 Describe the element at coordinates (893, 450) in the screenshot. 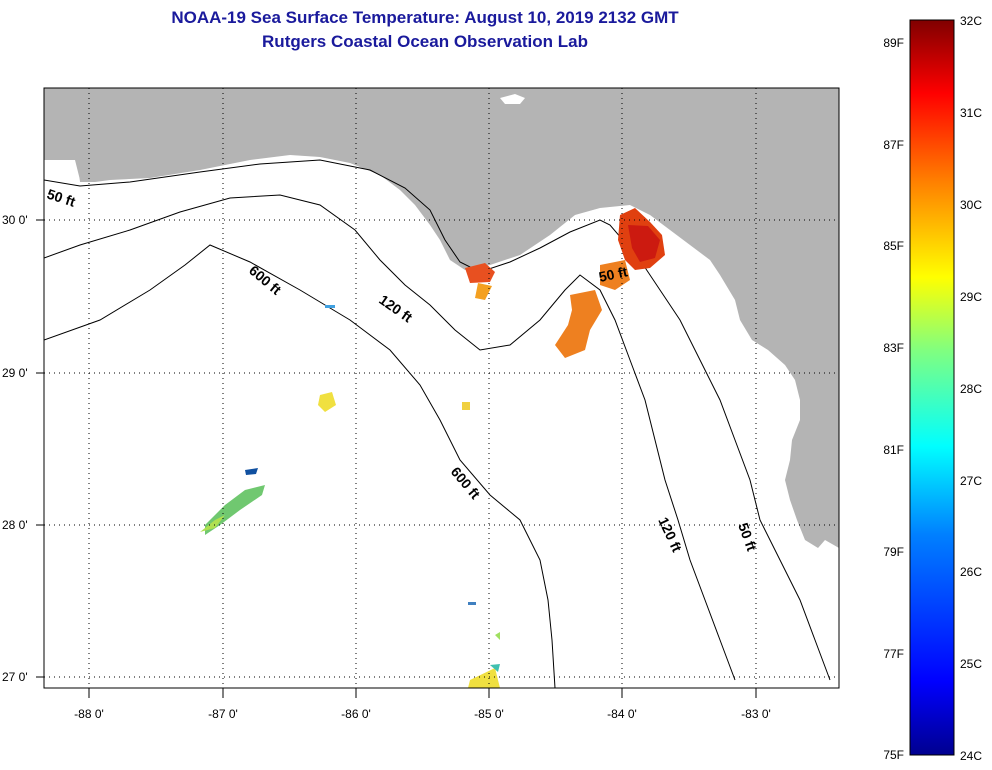

I see `scale-label-f: 81F` at that location.